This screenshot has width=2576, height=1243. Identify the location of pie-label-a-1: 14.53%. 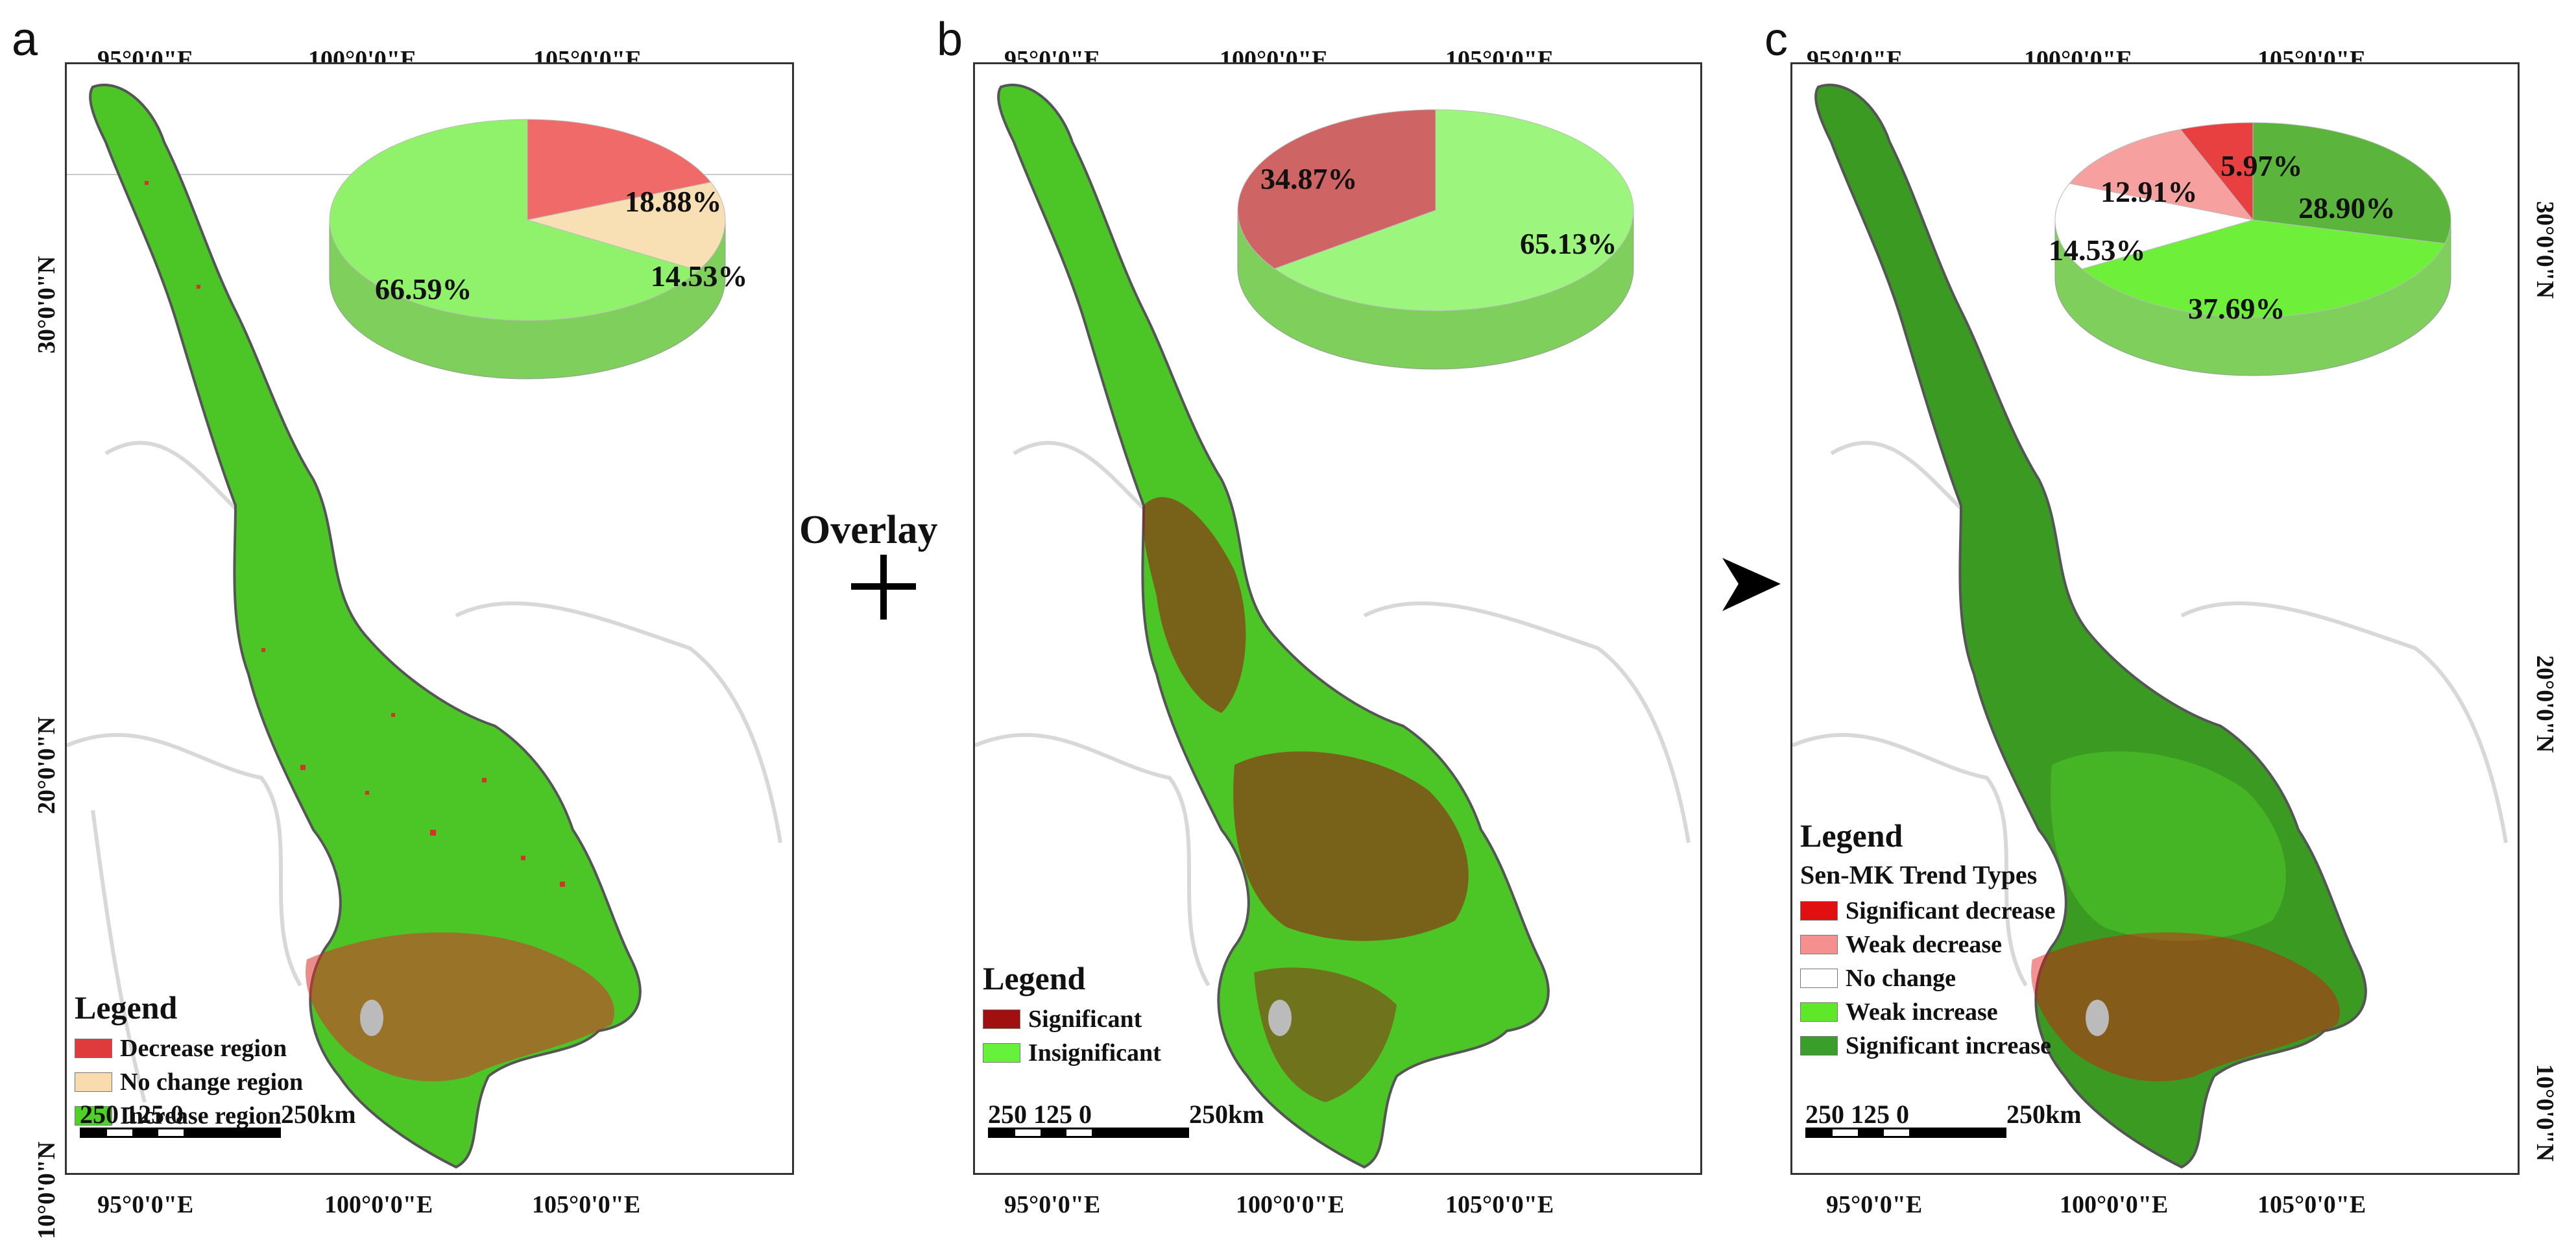
(699, 276).